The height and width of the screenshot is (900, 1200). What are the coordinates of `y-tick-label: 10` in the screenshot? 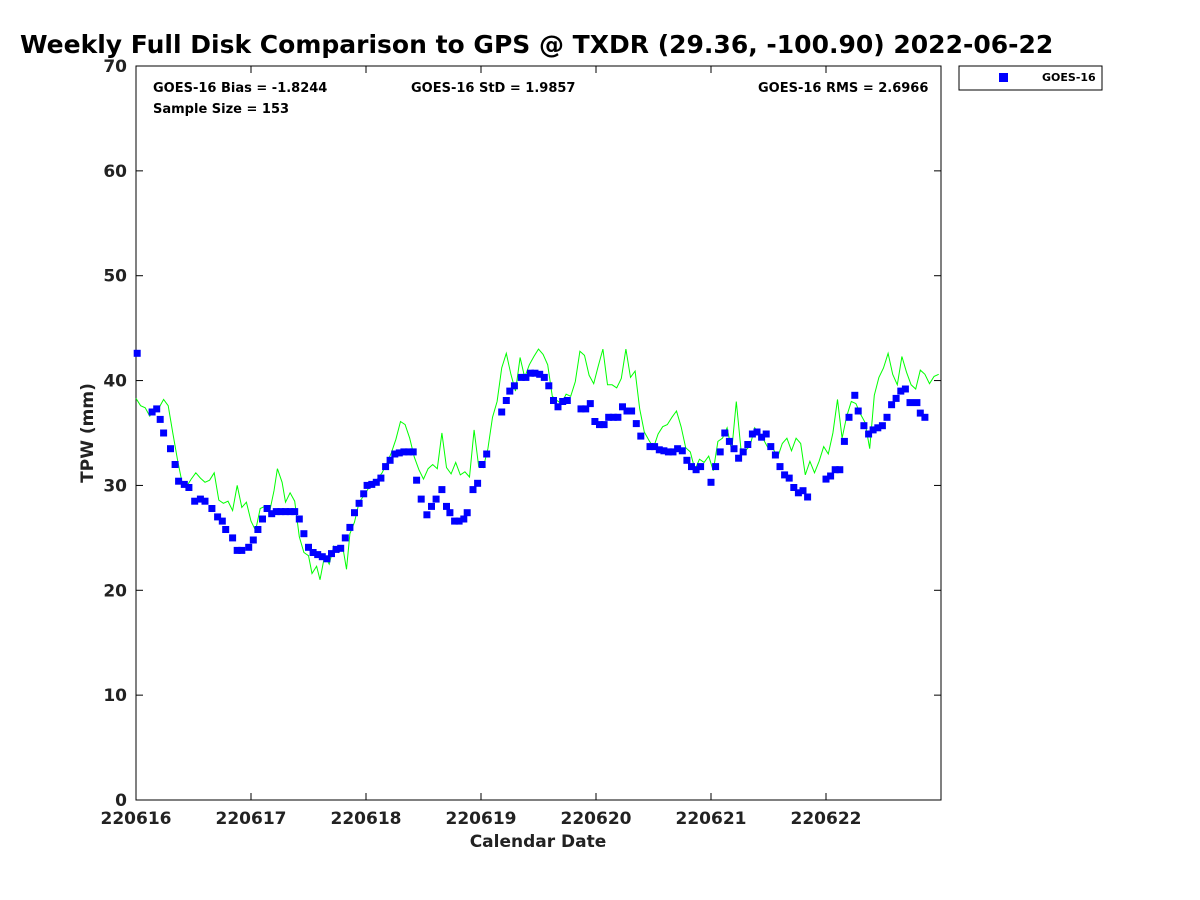 It's located at (115, 696).